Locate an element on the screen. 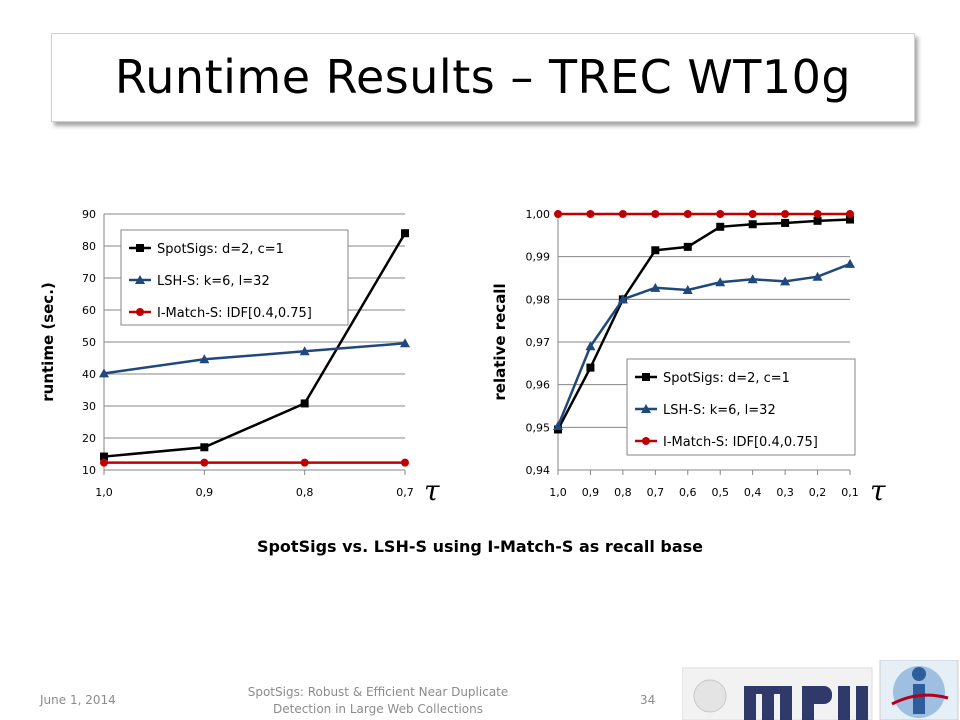 The height and width of the screenshot is (720, 960). y-axis-label: runtime (sec.) is located at coordinates (48, 342).